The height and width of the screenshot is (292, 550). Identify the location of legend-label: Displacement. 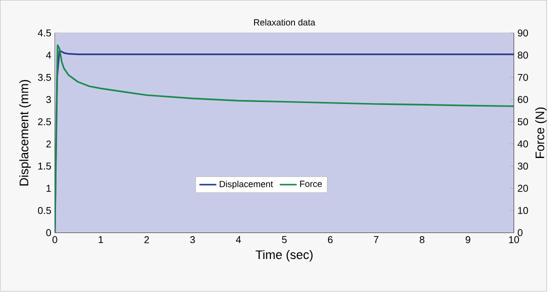
(246, 185).